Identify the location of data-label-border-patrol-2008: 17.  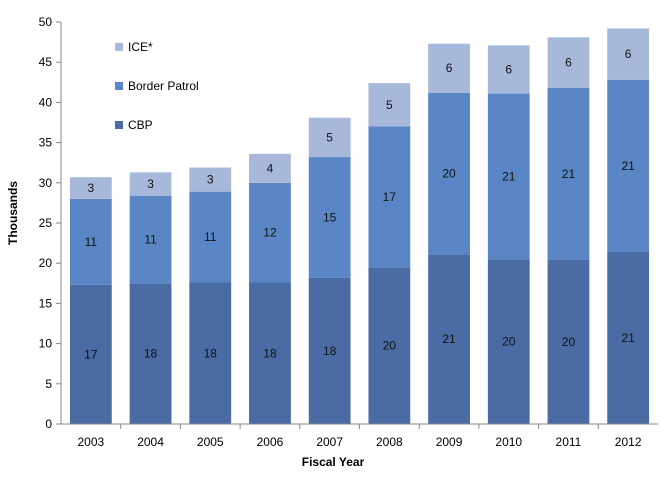
(390, 197).